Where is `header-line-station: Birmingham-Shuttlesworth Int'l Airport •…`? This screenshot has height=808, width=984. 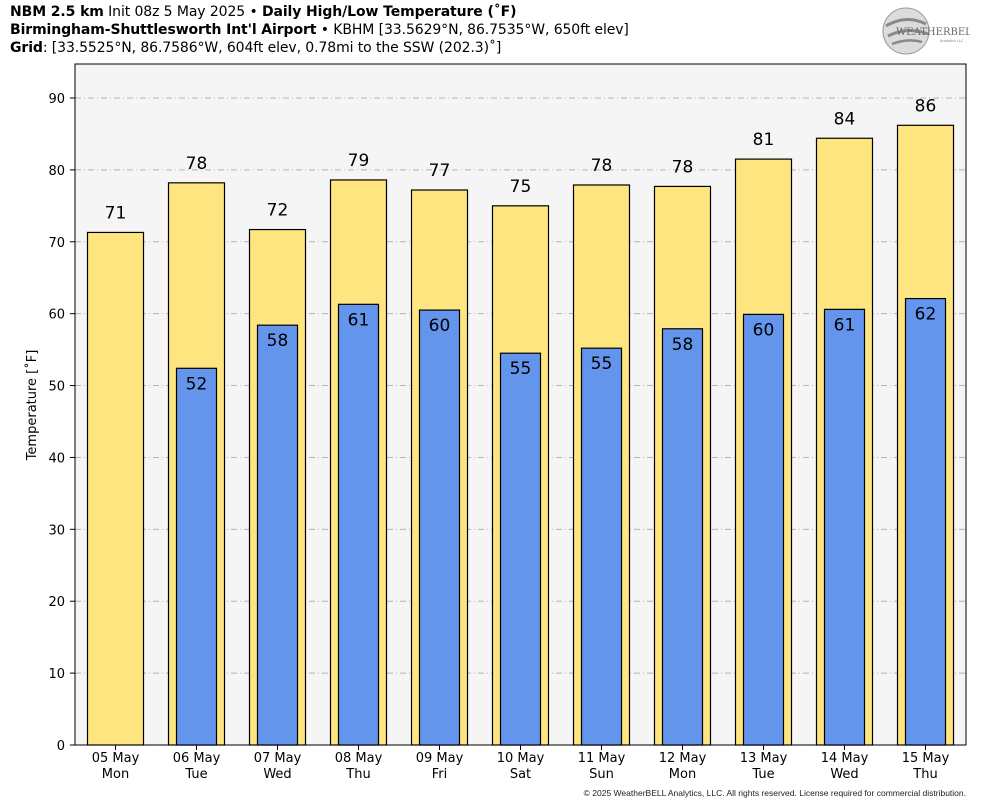
header-line-station: Birmingham-Shuttlesworth Int'l Airport •… is located at coordinates (319, 30).